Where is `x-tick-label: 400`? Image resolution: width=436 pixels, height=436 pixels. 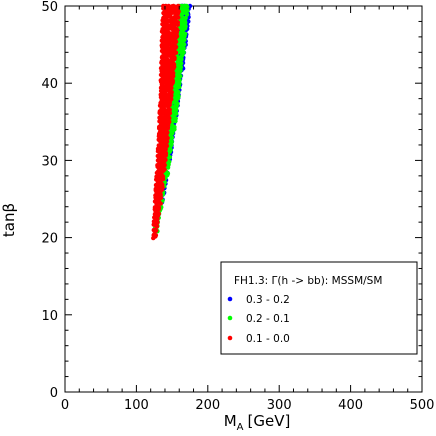 x-tick-label: 400 is located at coordinates (350, 405).